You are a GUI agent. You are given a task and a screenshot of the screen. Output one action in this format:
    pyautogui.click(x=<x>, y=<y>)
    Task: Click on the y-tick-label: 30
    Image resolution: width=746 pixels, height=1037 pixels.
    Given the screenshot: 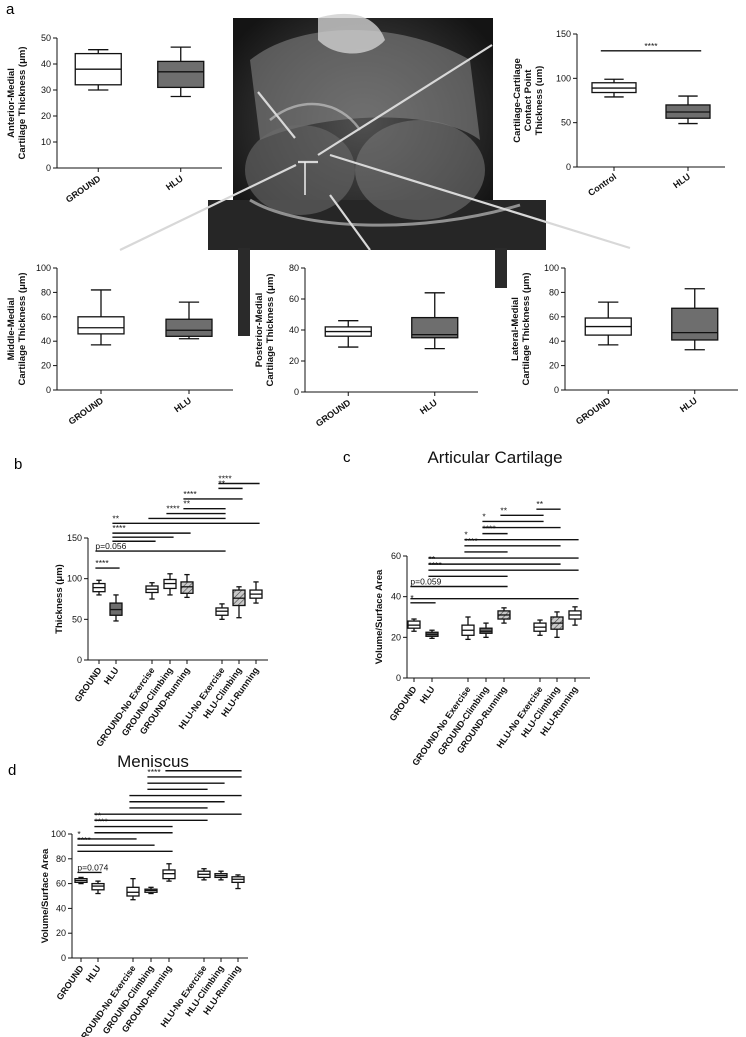 What is the action you would take?
    pyautogui.click(x=46, y=90)
    